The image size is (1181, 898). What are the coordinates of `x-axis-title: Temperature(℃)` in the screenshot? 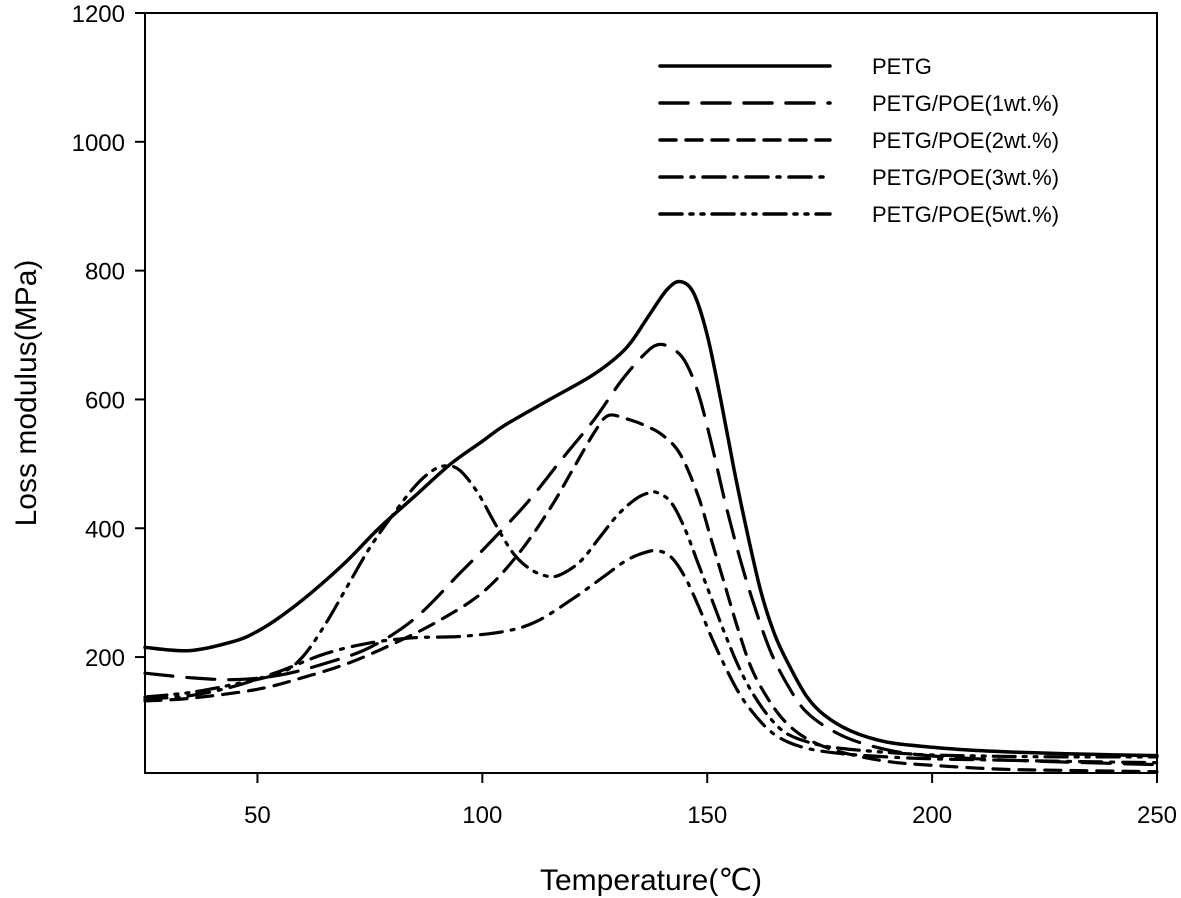 It's located at (651, 880).